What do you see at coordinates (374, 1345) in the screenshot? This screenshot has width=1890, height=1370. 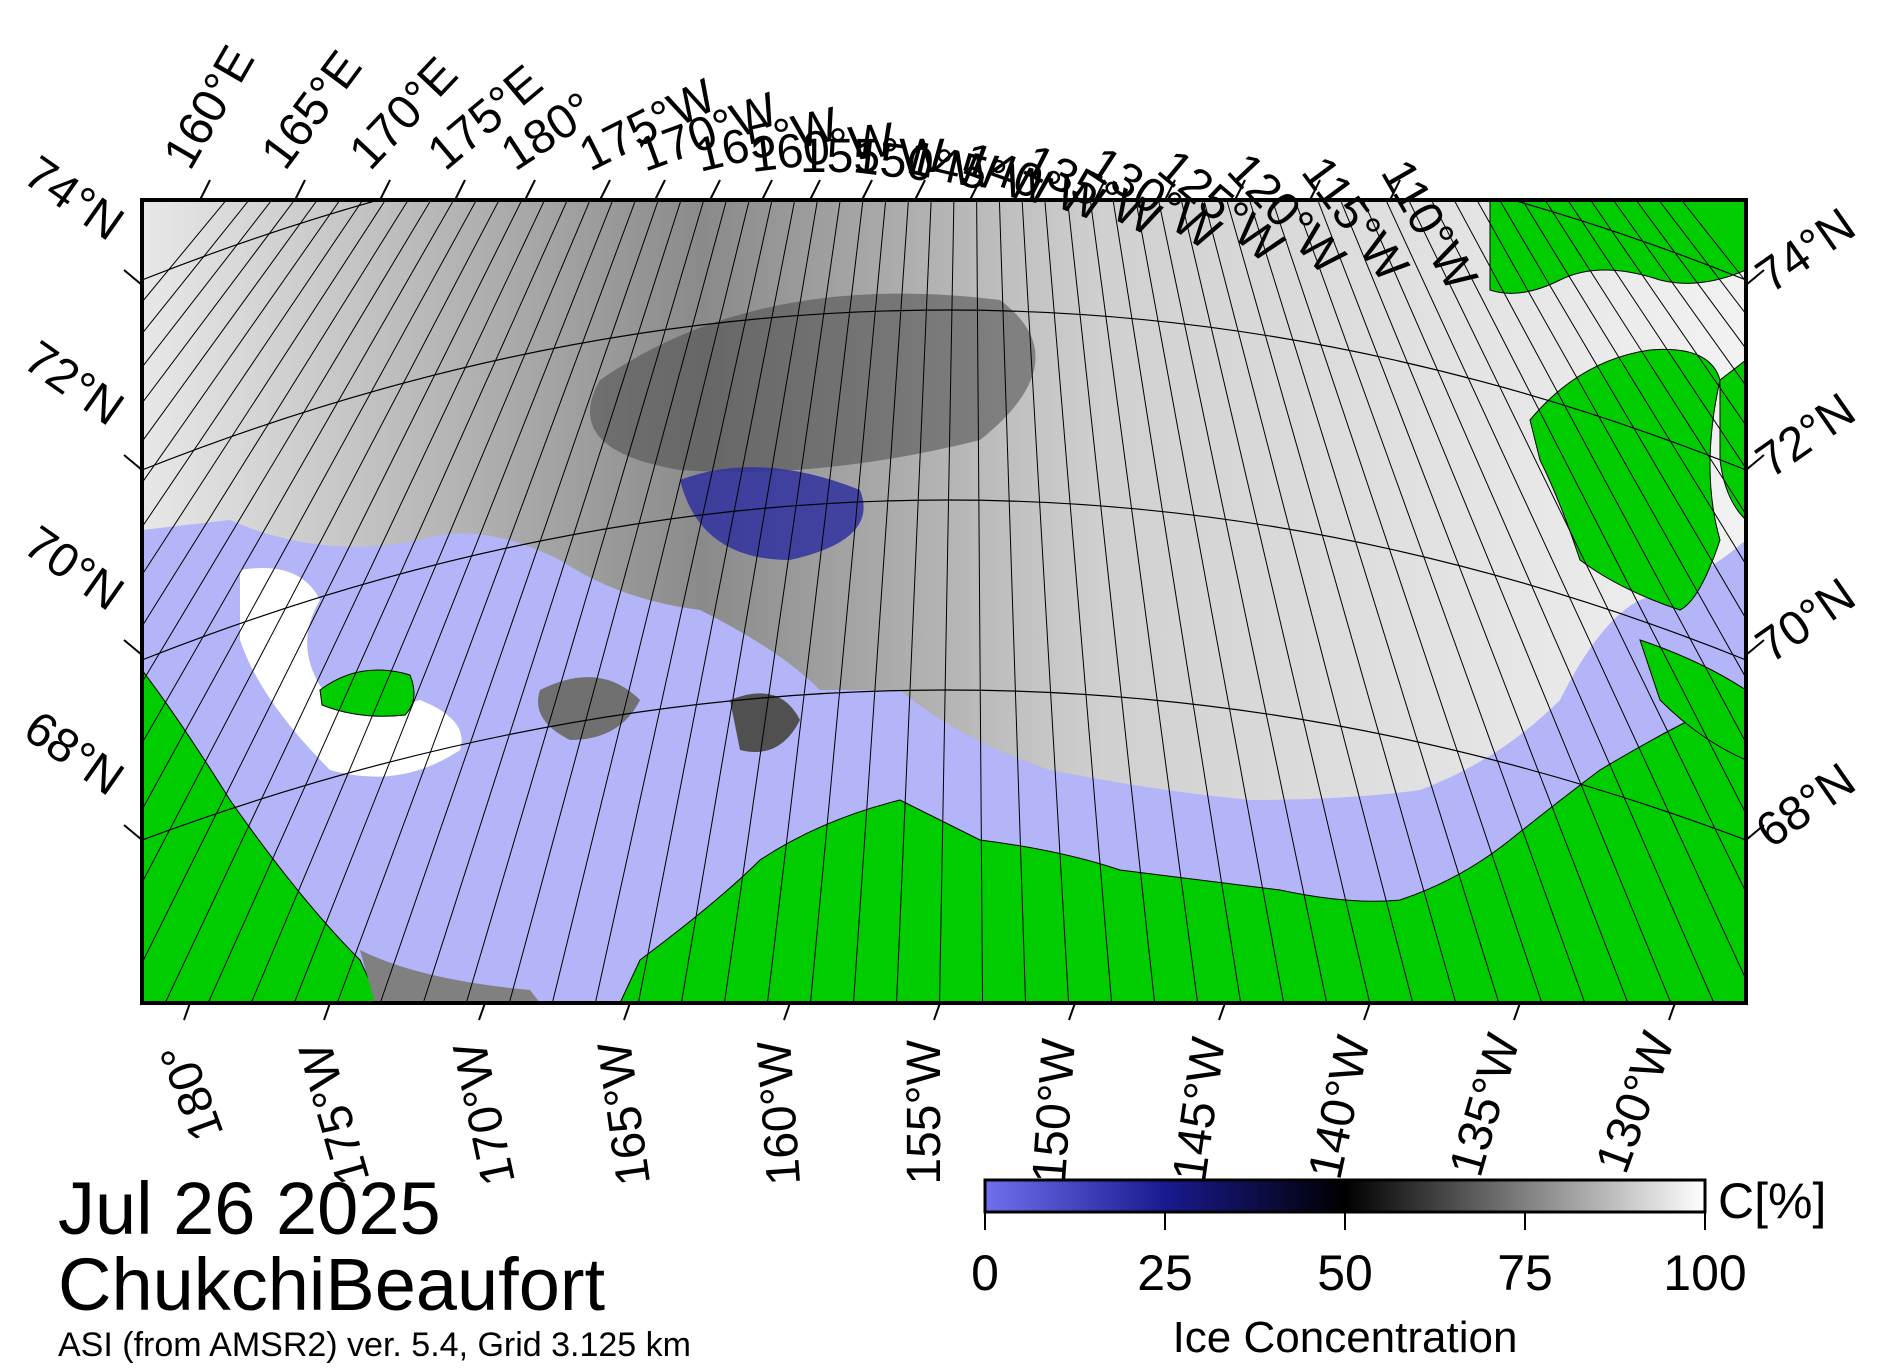 I see `product-label: ASI (from AMSR2) ver. 5.4, Grid 3.125 km` at bounding box center [374, 1345].